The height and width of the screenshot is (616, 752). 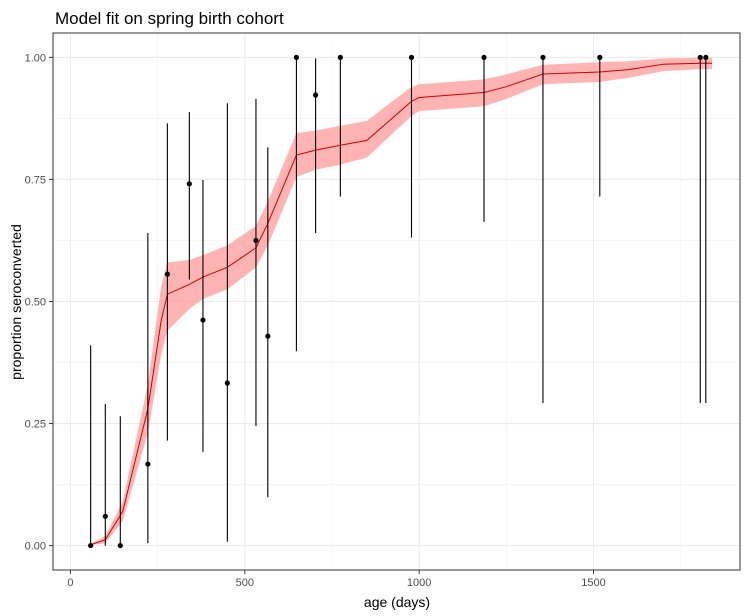 What do you see at coordinates (35, 58) in the screenshot?
I see `y-tick-label: 1.00` at bounding box center [35, 58].